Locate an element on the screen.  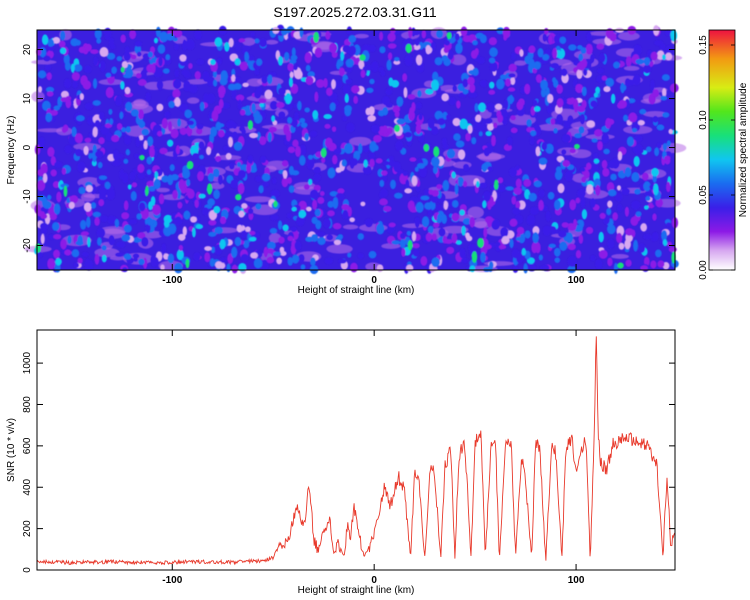
spectrogram-y-tick-label: -20 is located at coordinates (27, 245).